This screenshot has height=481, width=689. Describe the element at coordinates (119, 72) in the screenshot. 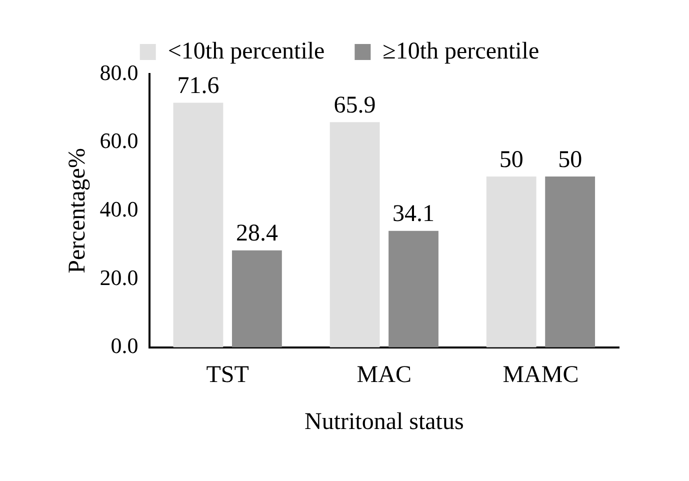

I see `y-tick-label: 80.0` at that location.